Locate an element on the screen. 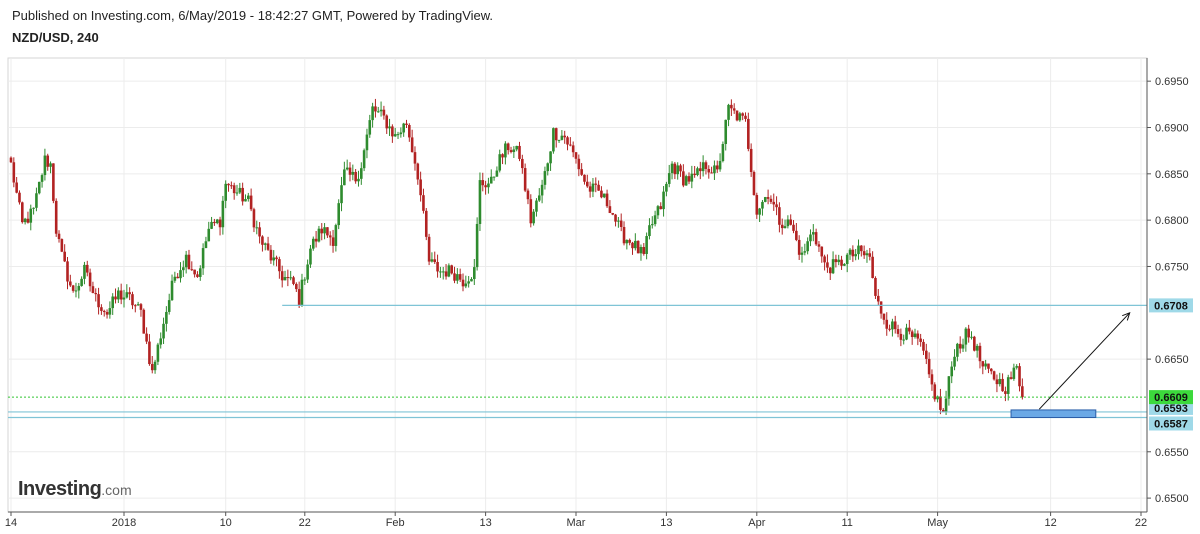 This screenshot has width=1200, height=534. y-tick-label: 0.6650 is located at coordinates (1172, 360).